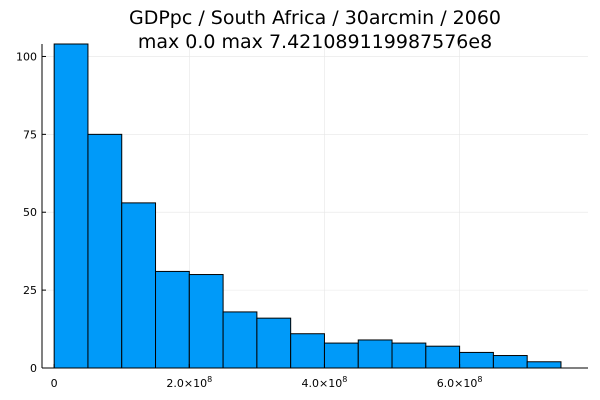  What do you see at coordinates (189, 382) in the screenshot?
I see `x-tick-label: 2.0×10⁸` at bounding box center [189, 382].